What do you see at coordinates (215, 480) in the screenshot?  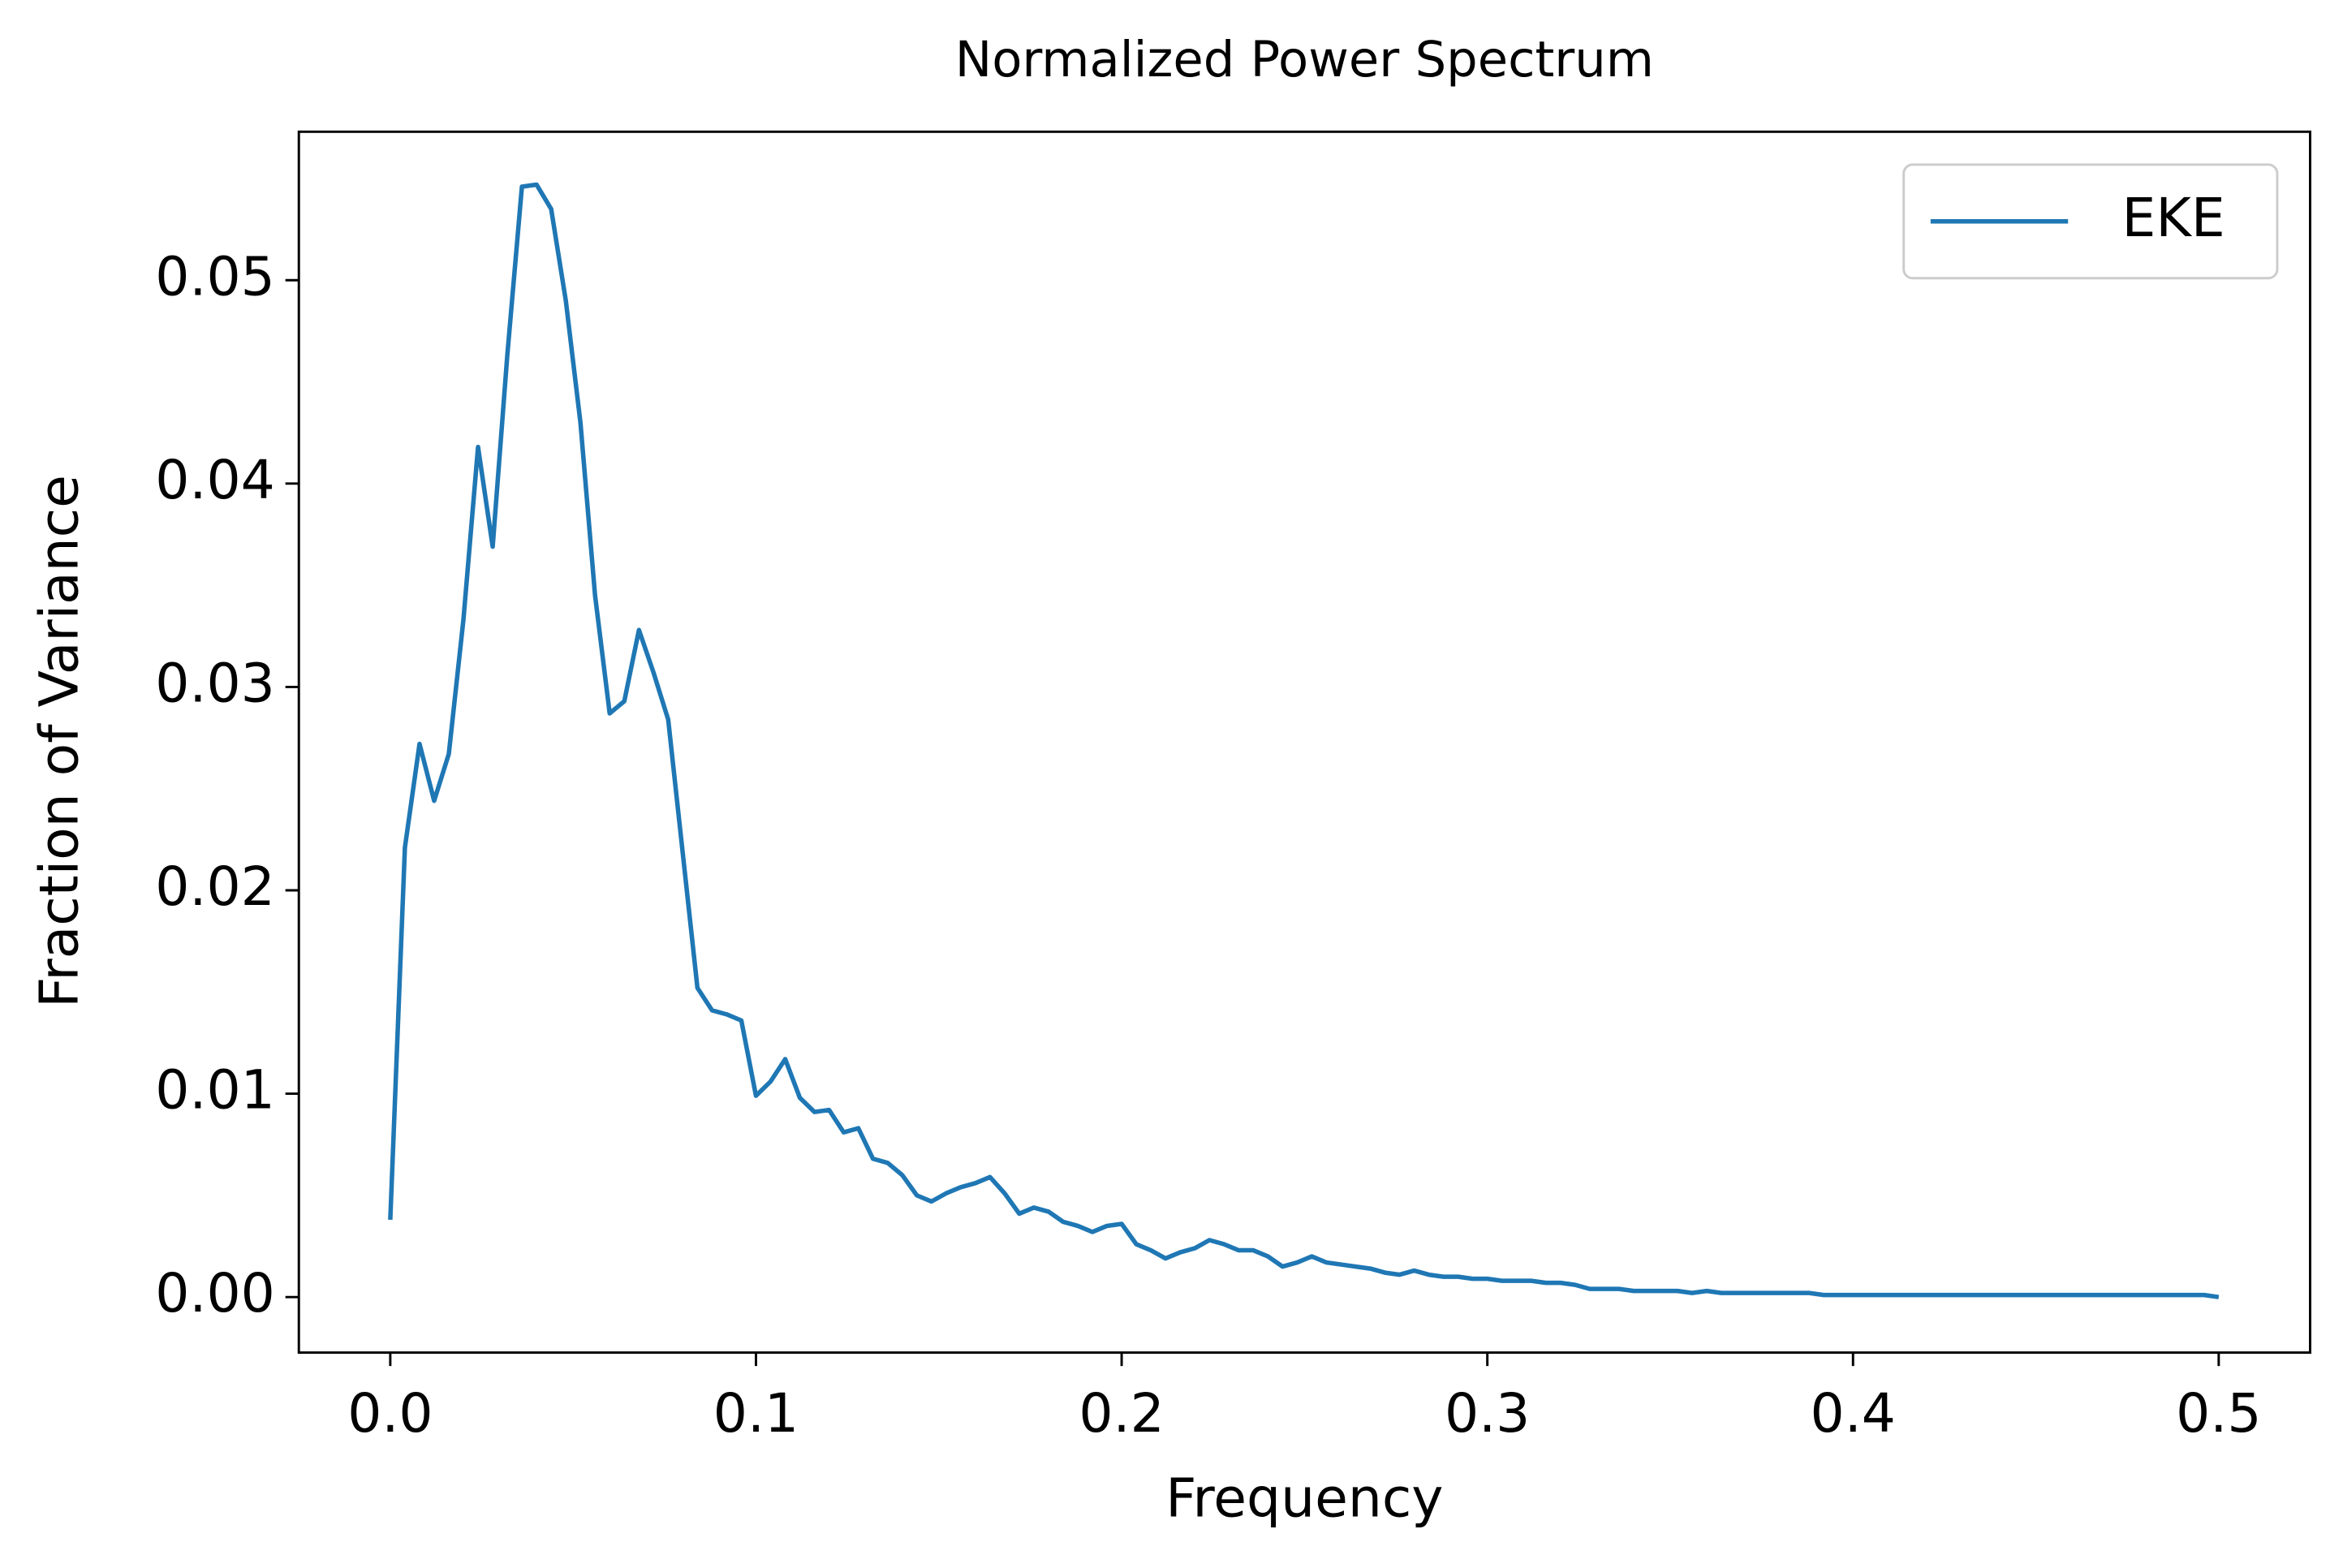 I see `y-tick-label: 0.04` at bounding box center [215, 480].